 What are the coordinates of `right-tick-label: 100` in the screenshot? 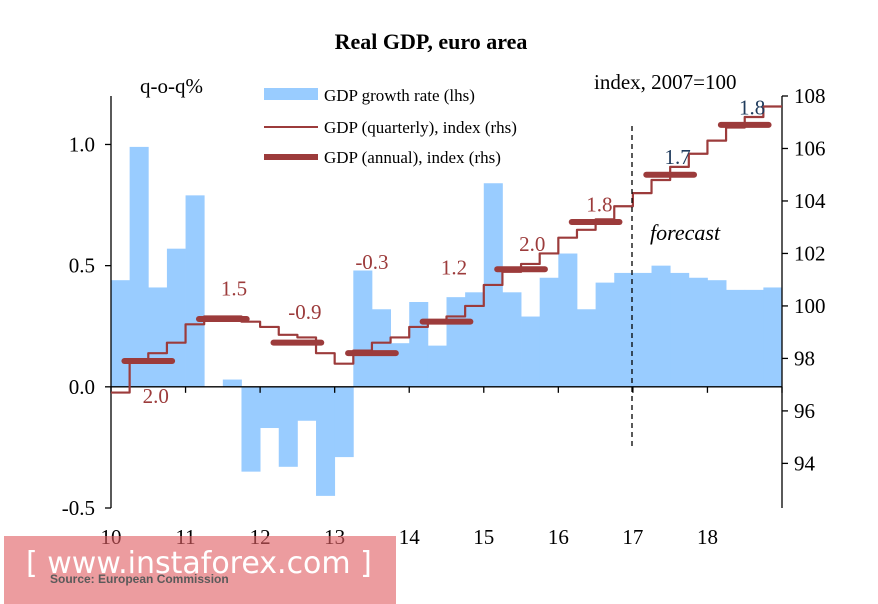 It's located at (810, 306).